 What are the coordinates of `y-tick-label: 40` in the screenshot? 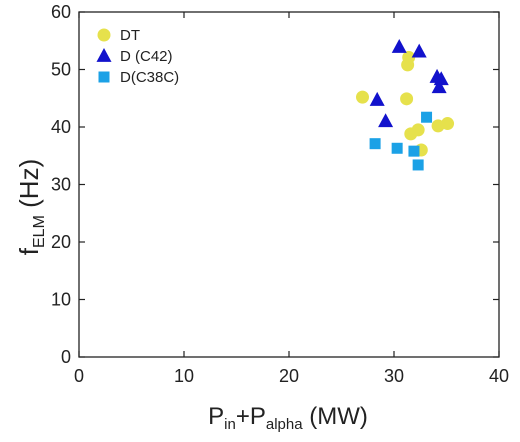 It's located at (61, 127).